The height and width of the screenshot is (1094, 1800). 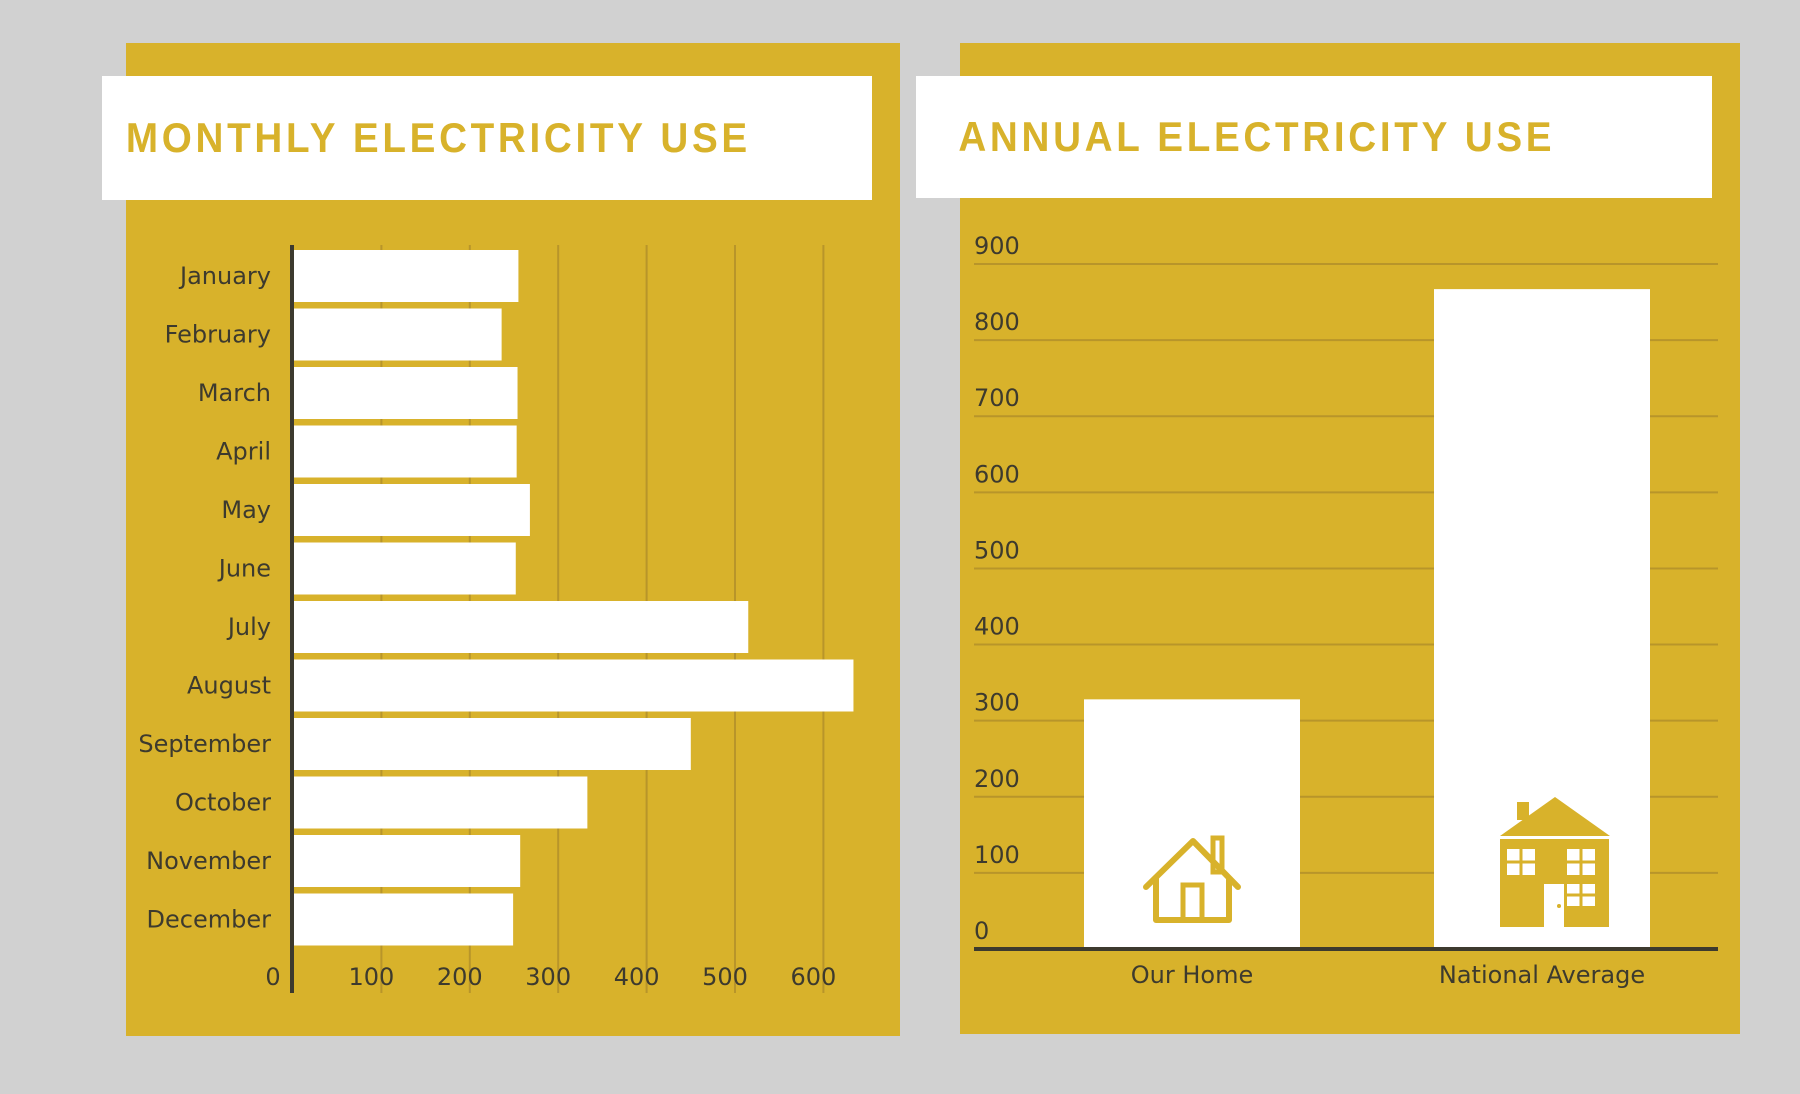 I want to click on category-label-april: April, so click(x=243, y=452).